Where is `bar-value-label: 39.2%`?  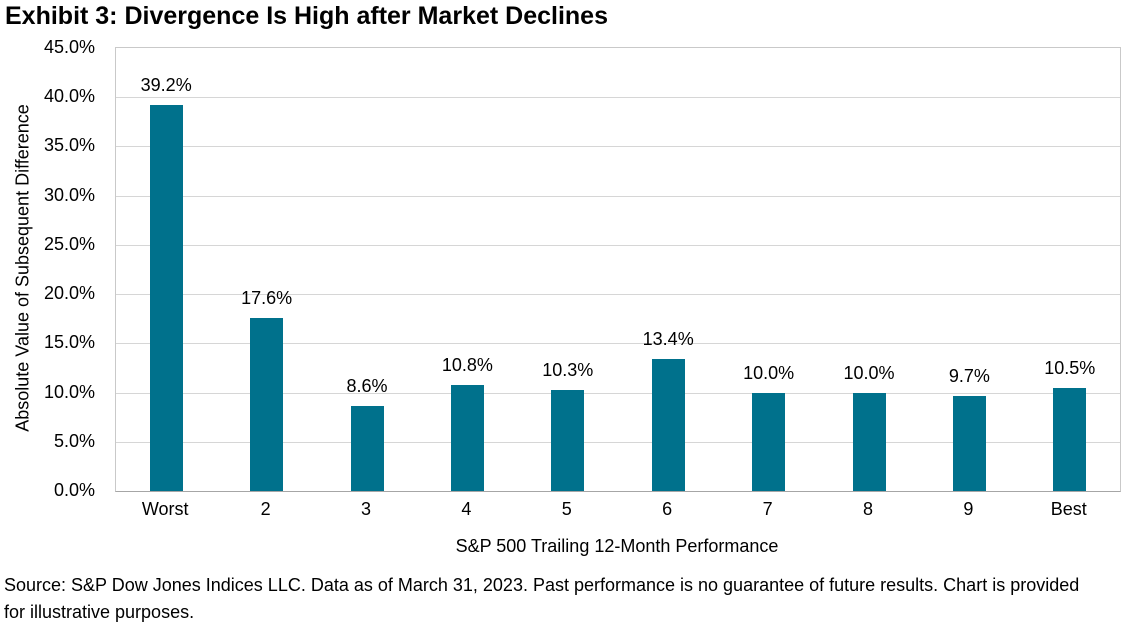 bar-value-label: 39.2% is located at coordinates (166, 85).